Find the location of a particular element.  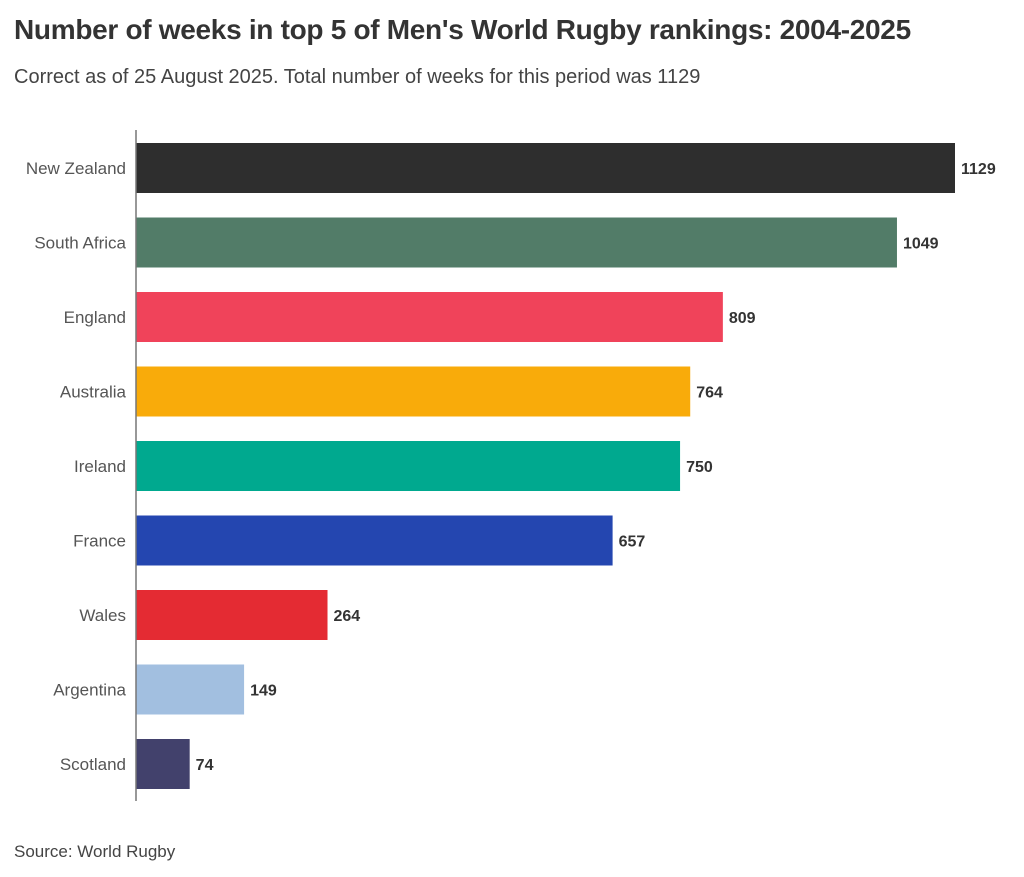

bar-france is located at coordinates (374, 540).